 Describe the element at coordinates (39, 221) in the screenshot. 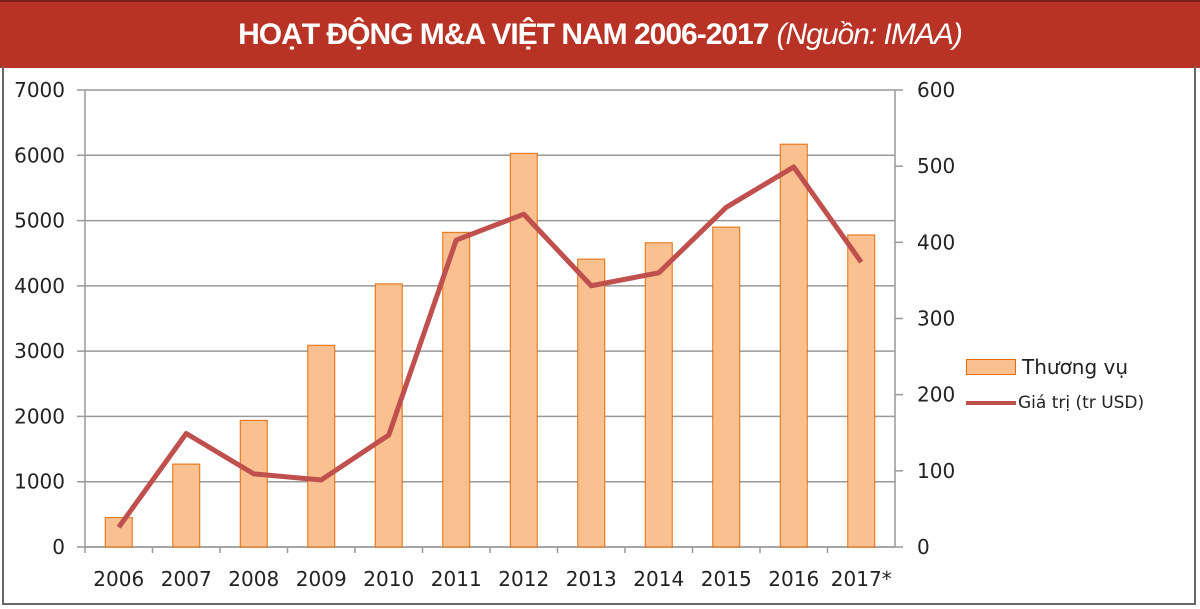

I see `y-left-tick-label: 5000` at that location.